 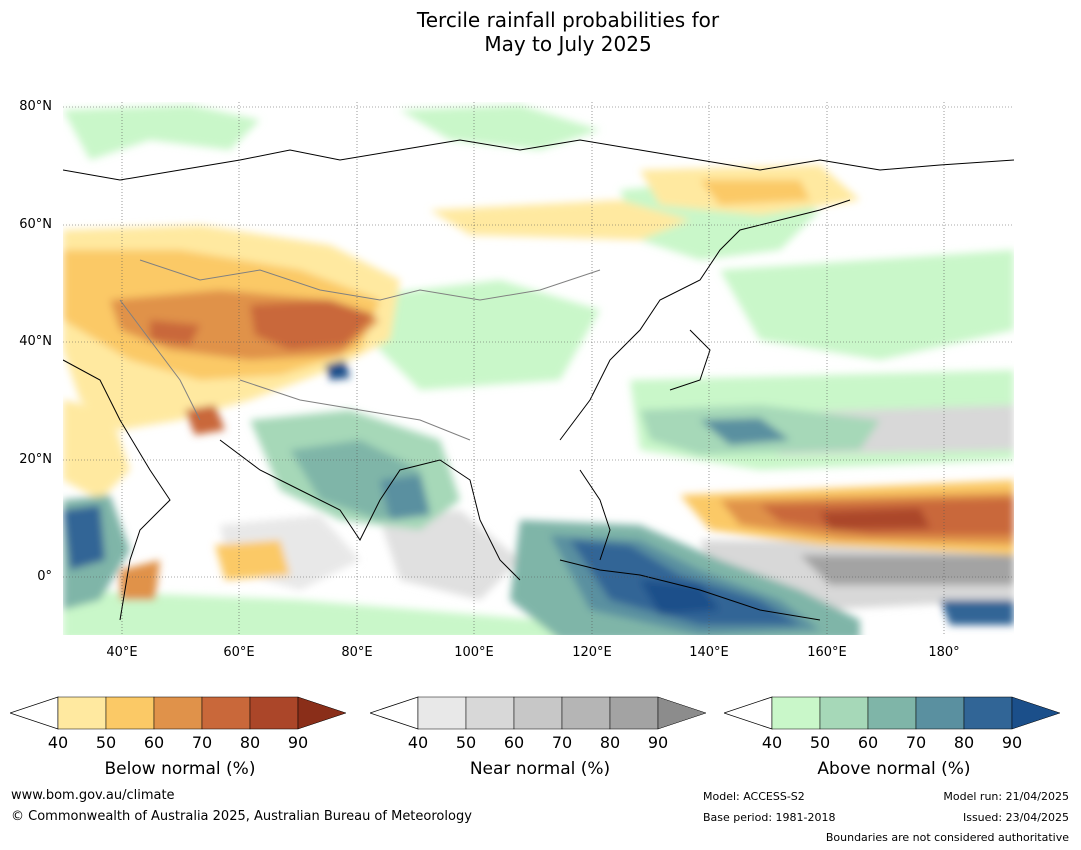 I want to click on title-line-1: Tercile rainfall probabilities for, so click(x=568, y=20).